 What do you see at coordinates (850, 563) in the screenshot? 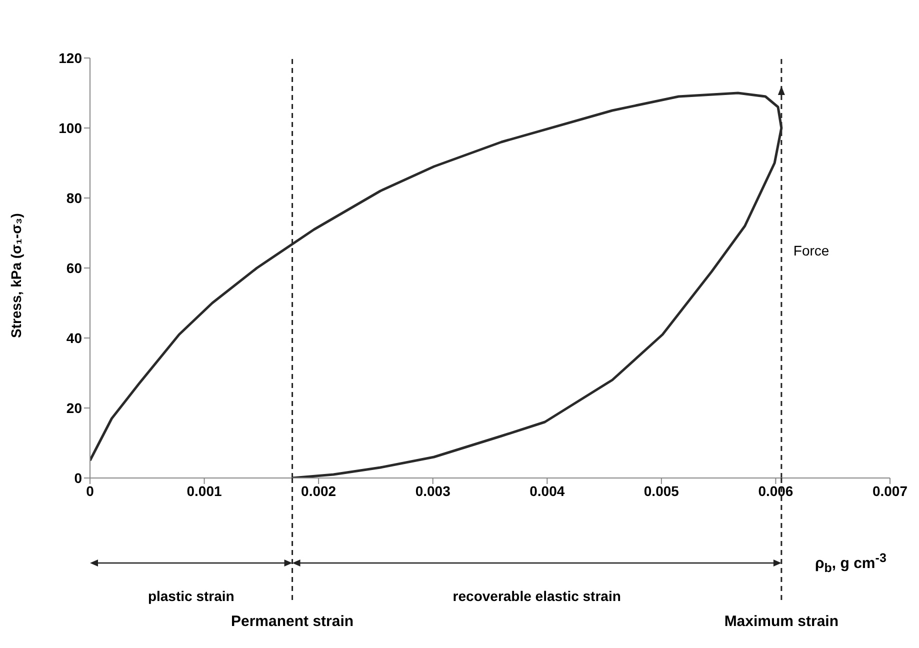
I see `x-axis-title: ρ$_{b}$, g cm$^{-3}$` at bounding box center [850, 563].